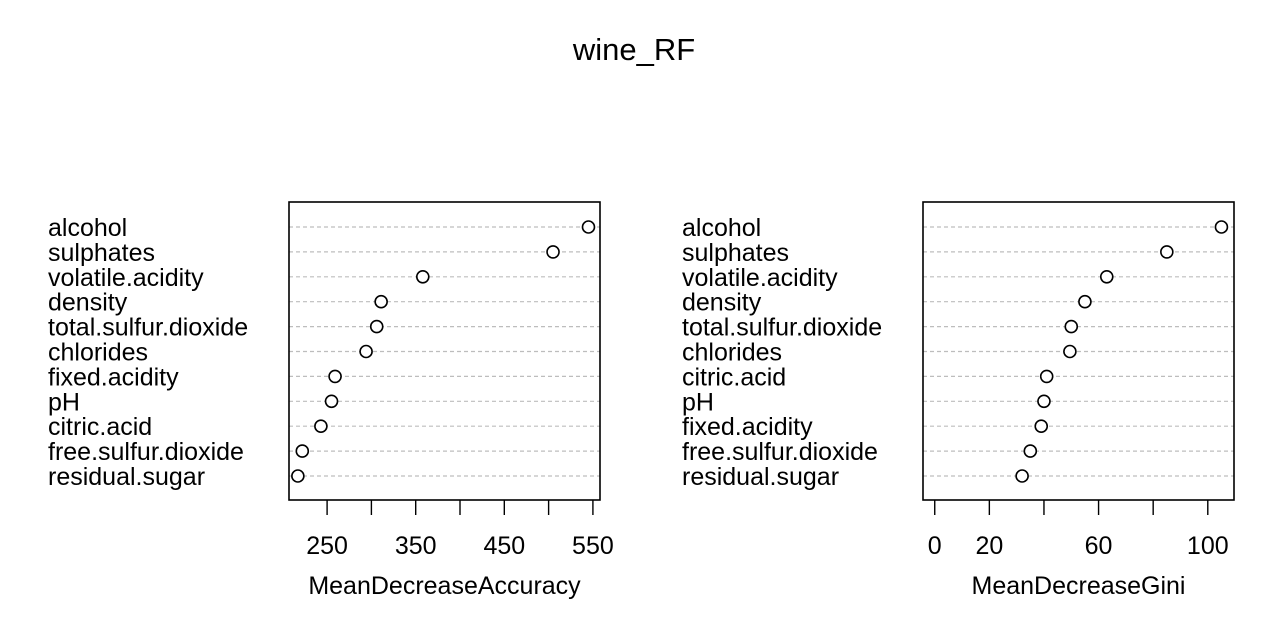  Describe the element at coordinates (327, 546) in the screenshot. I see `x-tick-label: 250` at that location.